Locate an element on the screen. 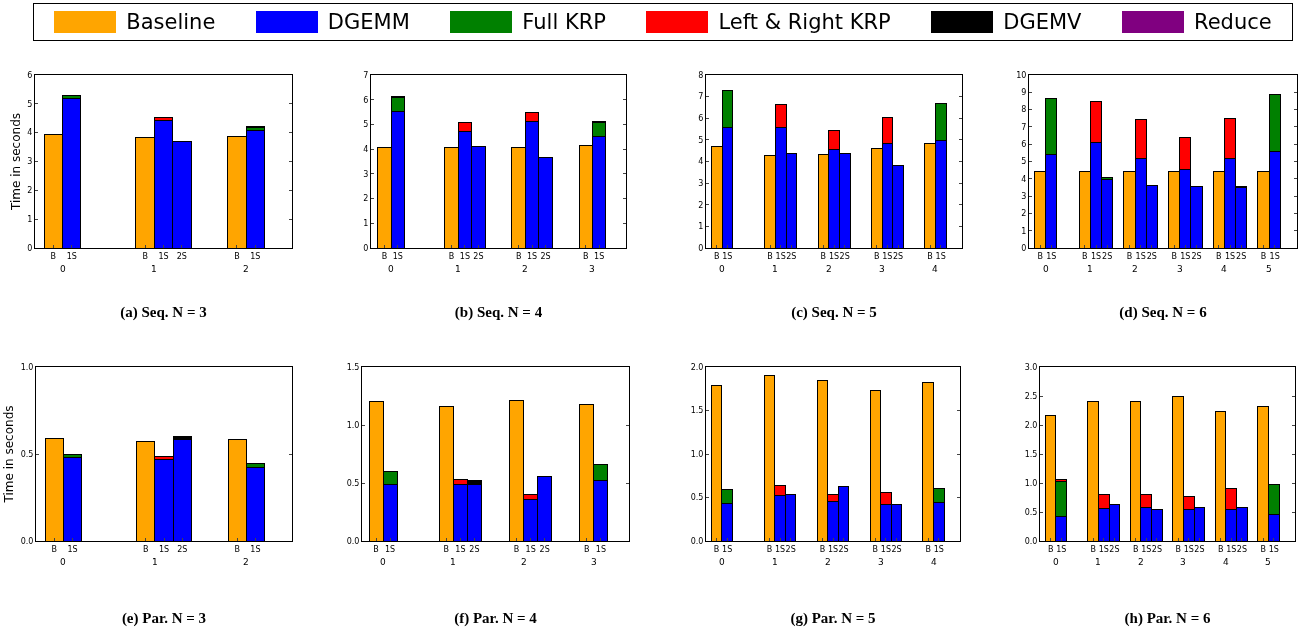 The width and height of the screenshot is (1307, 636). text: (c) Seq. N = 5 is located at coordinates (834, 313).